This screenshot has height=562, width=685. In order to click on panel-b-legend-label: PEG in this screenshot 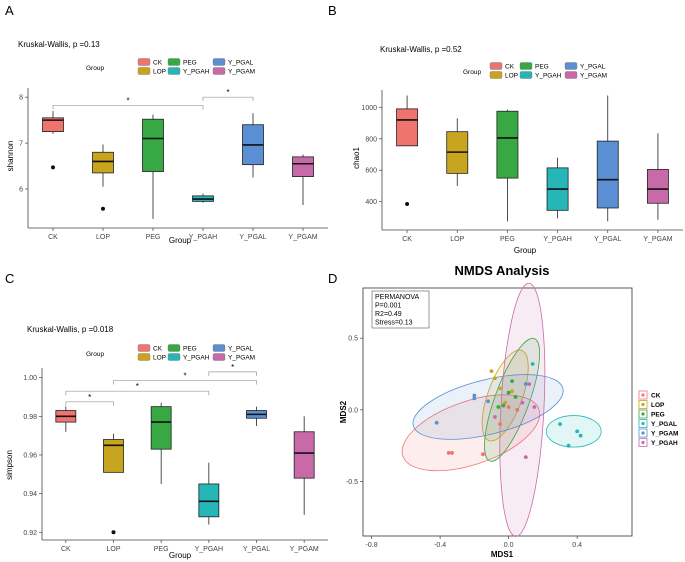, I will do `click(542, 67)`.